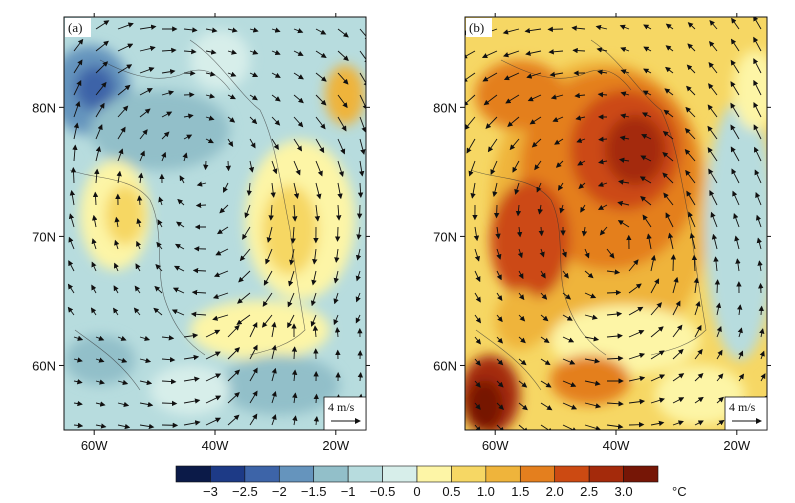  Describe the element at coordinates (314, 491) in the screenshot. I see `colorbar-label: −1.5` at that location.